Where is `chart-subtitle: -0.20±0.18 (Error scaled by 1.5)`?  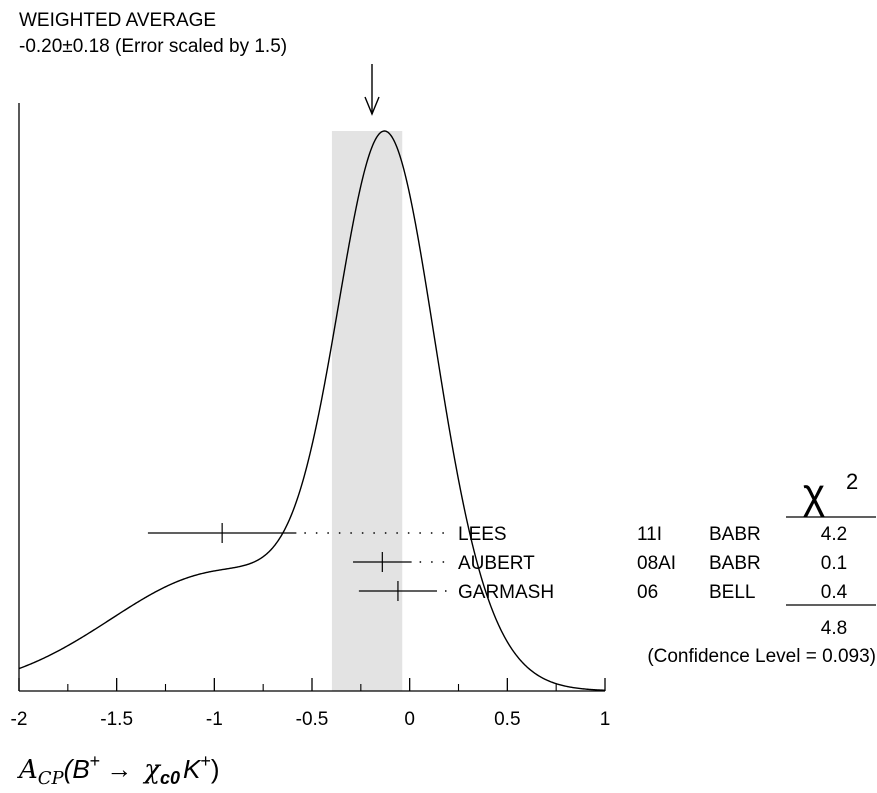 chart-subtitle: -0.20±0.18 (Error scaled by 1.5) is located at coordinates (153, 46).